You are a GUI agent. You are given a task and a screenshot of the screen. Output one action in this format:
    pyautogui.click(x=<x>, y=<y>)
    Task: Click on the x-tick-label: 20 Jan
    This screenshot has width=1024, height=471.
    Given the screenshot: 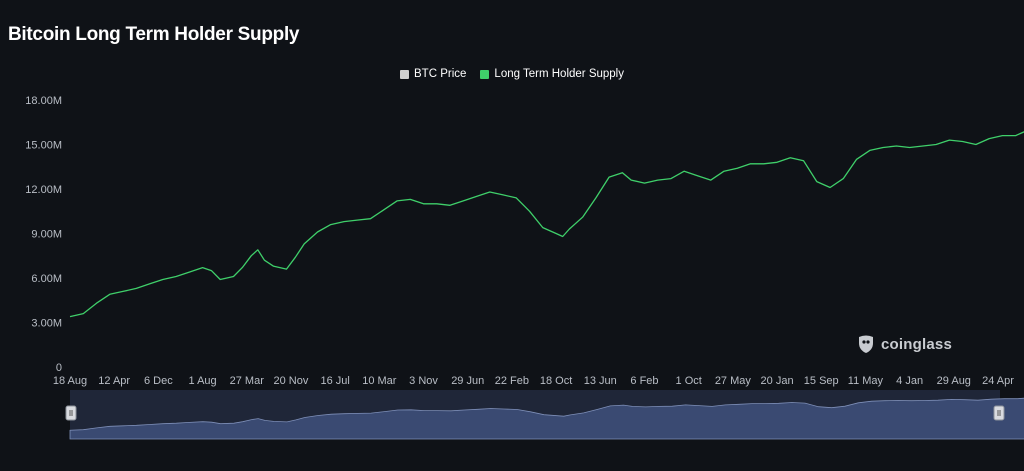 What is the action you would take?
    pyautogui.click(x=777, y=381)
    